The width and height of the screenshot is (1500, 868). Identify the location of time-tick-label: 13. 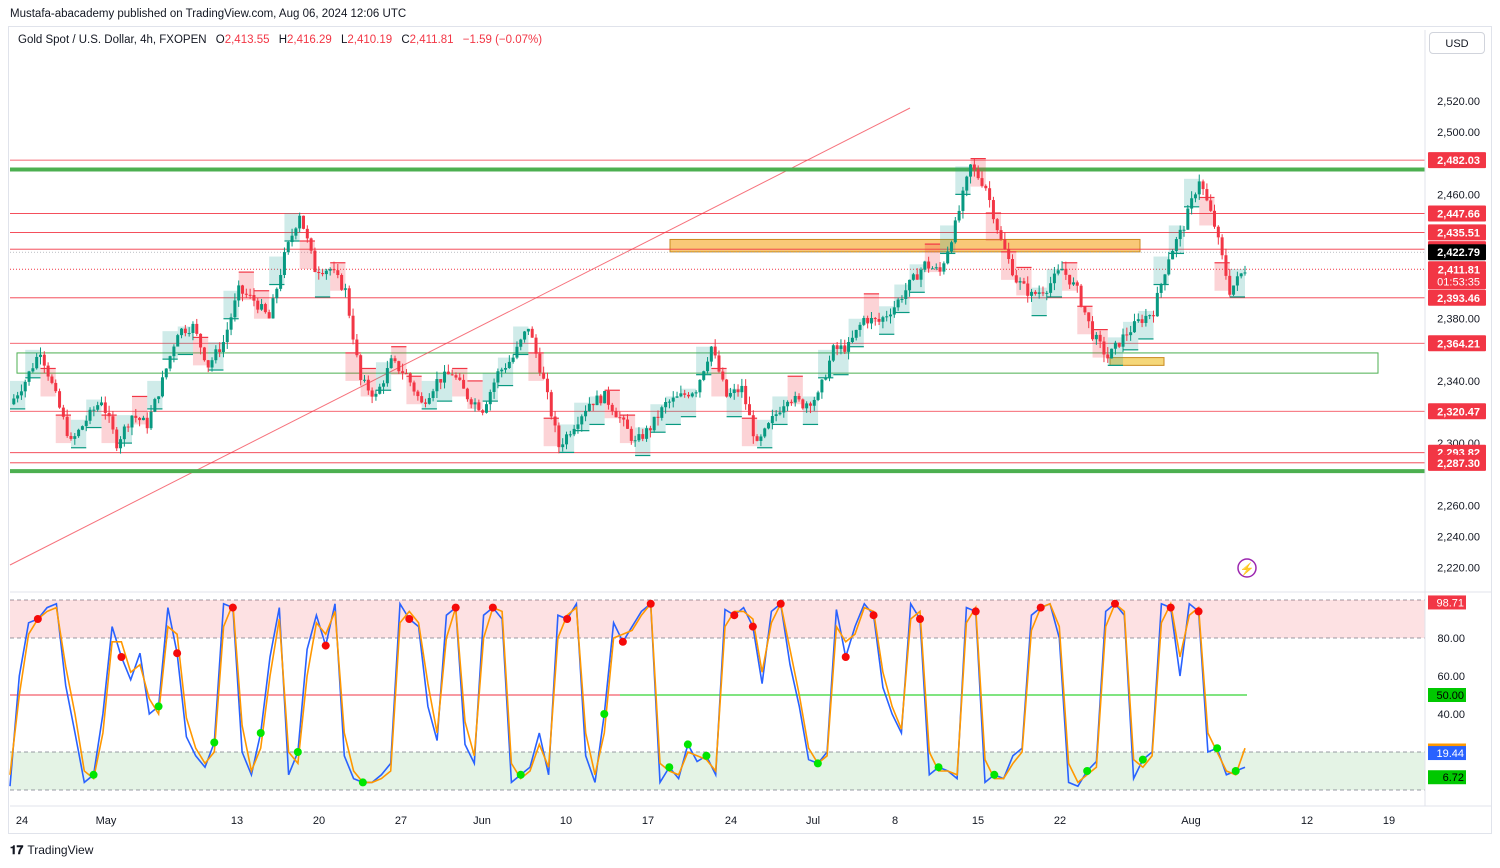
(237, 821).